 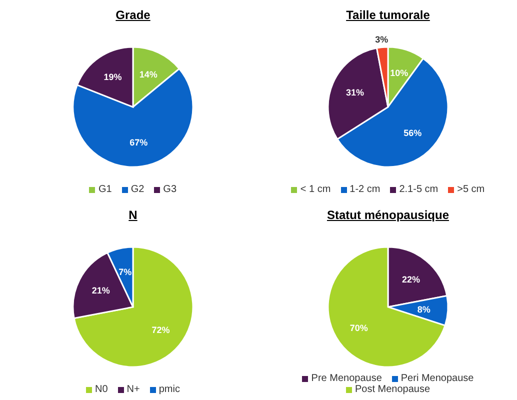 I want to click on data-label: 3%, so click(x=381, y=39).